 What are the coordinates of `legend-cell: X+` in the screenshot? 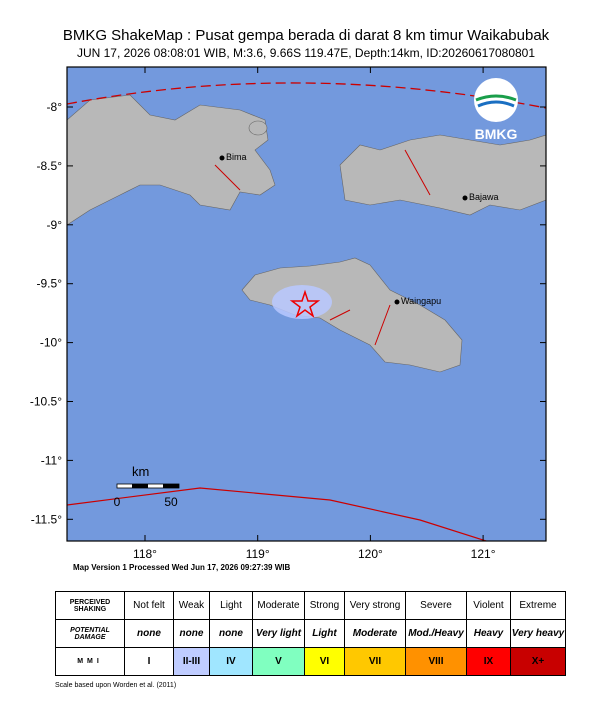 It's located at (538, 661).